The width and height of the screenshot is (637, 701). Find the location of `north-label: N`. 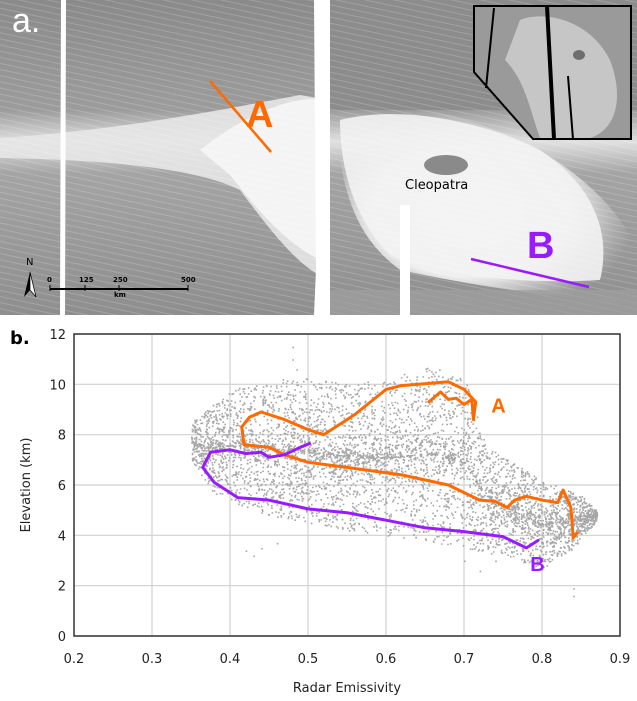

north-label: N is located at coordinates (30, 262).